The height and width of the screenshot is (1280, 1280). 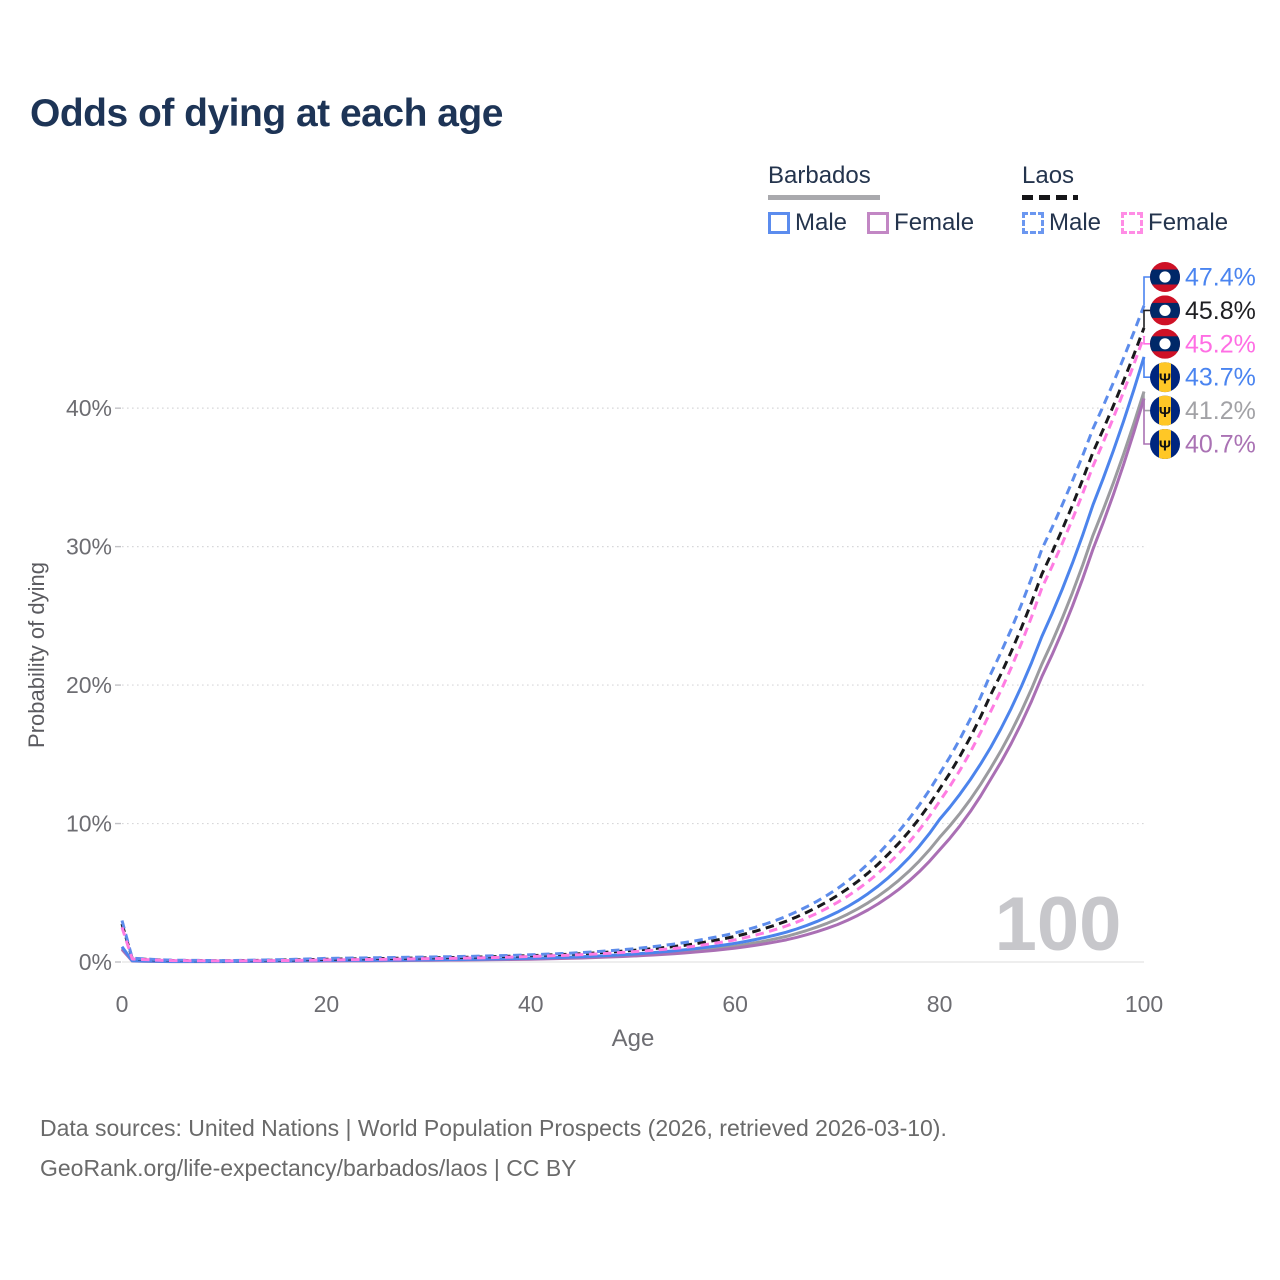 What do you see at coordinates (1132, 223) in the screenshot?
I see `legend-swatch-laos-female` at bounding box center [1132, 223].